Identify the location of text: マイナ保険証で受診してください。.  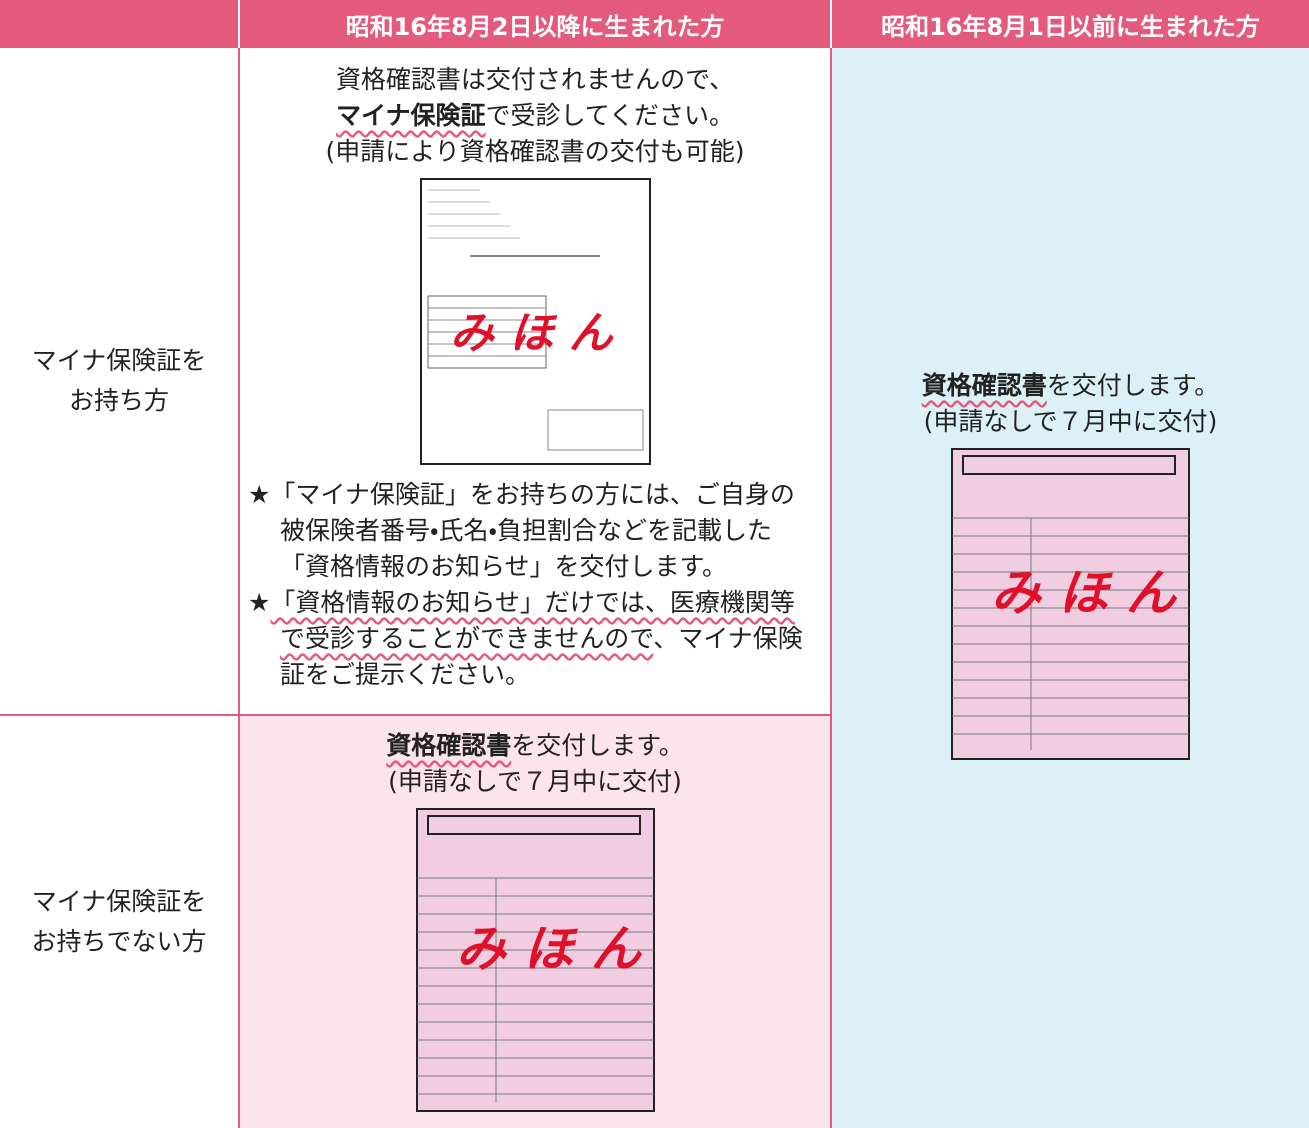
(535, 116).